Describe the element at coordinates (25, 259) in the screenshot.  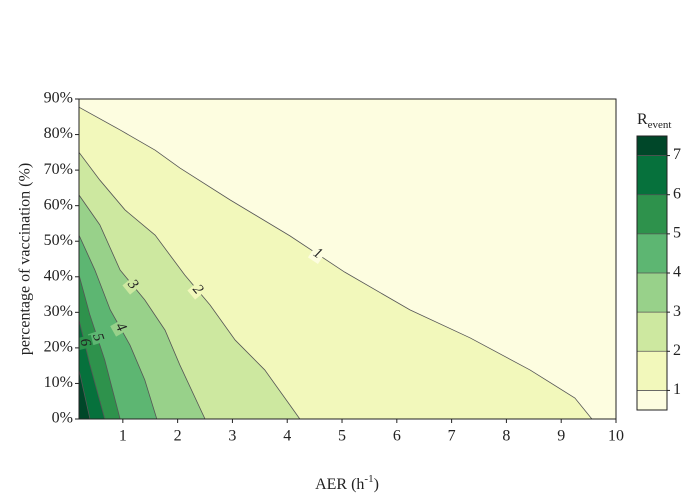
I see `y-axis-label: percentage of vaccination (%)` at that location.